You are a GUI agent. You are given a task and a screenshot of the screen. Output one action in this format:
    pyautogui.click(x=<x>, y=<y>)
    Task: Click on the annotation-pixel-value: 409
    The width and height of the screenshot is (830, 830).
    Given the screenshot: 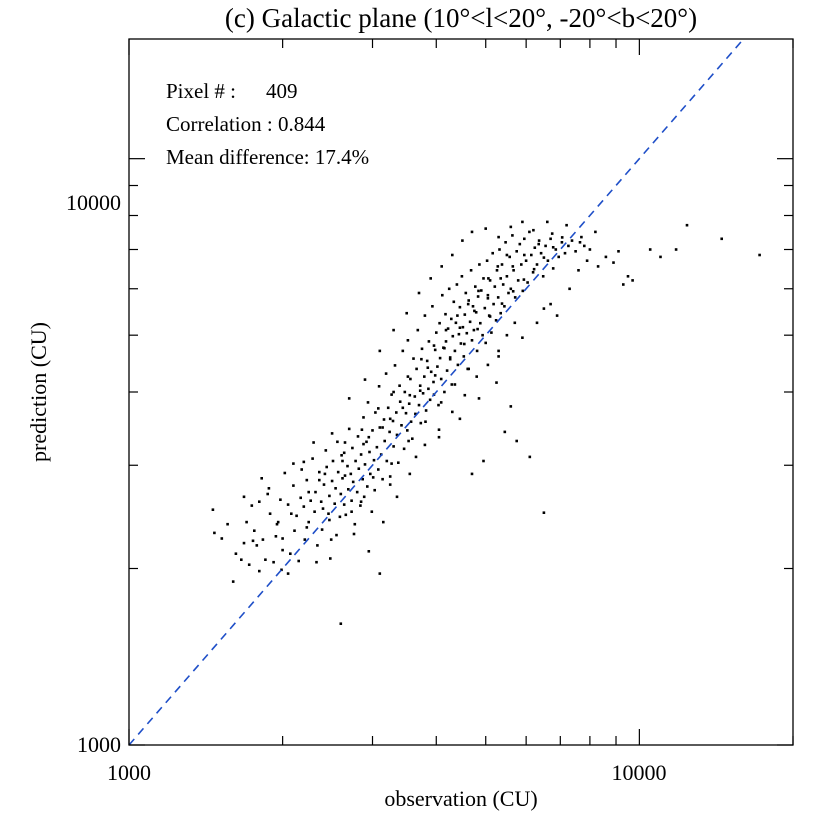 What is the action you would take?
    pyautogui.click(x=282, y=91)
    